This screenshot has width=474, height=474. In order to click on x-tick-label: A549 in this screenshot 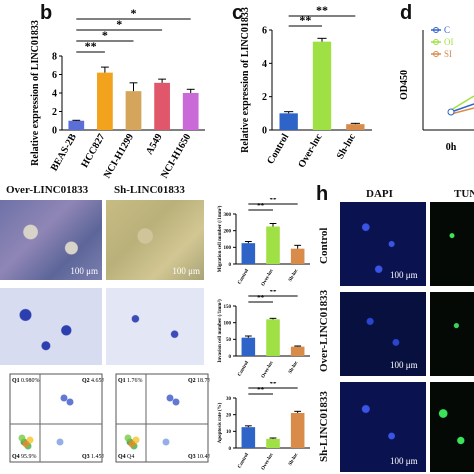, I will do `click(154, 144)`.